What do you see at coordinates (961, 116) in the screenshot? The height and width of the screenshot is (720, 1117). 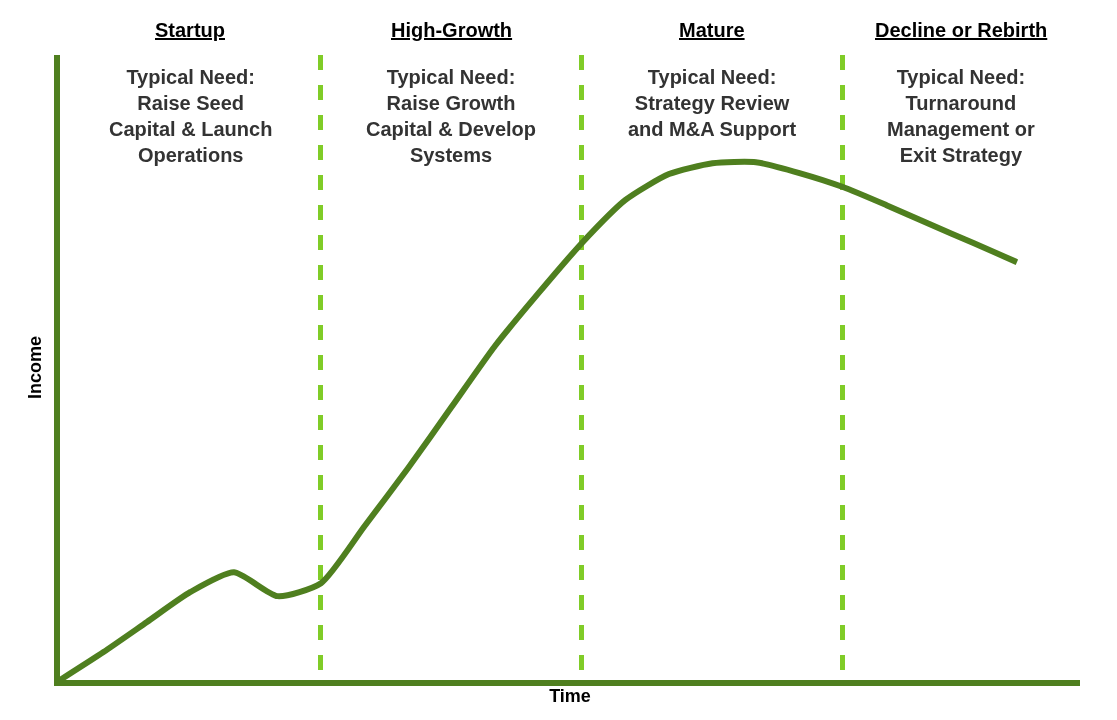 I see `annotation: Typical Need: Turnaround Management or Exit Strategy` at bounding box center [961, 116].